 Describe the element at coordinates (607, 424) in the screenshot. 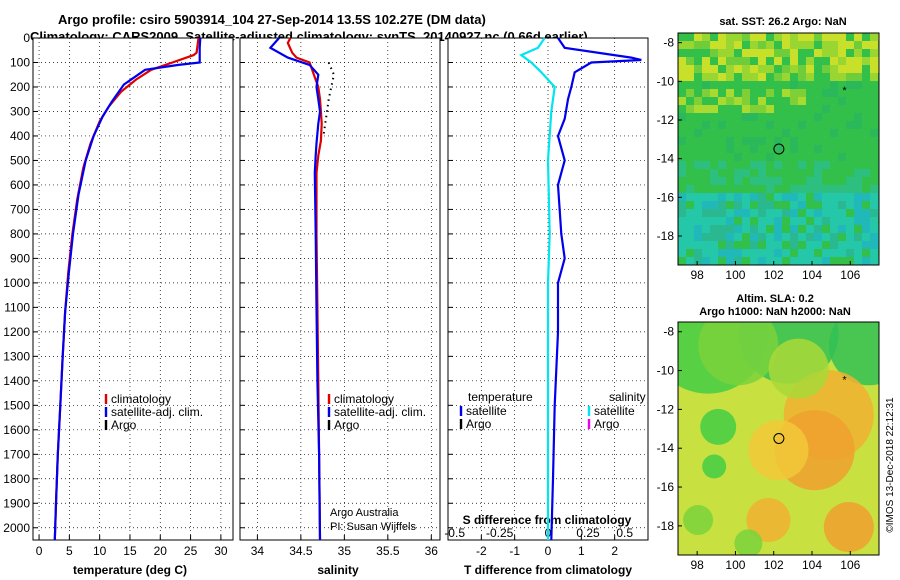

I see `diff-salinity-legend-label: Argo` at that location.